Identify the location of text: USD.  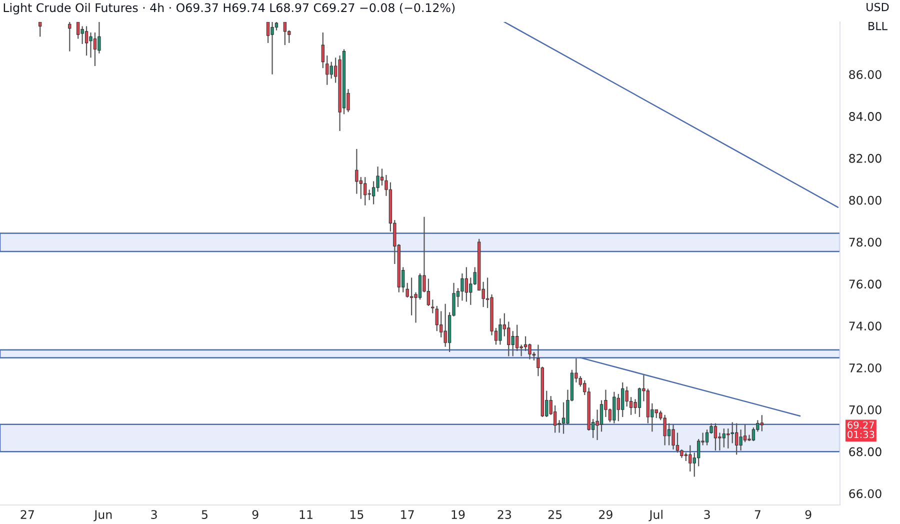
(877, 7).